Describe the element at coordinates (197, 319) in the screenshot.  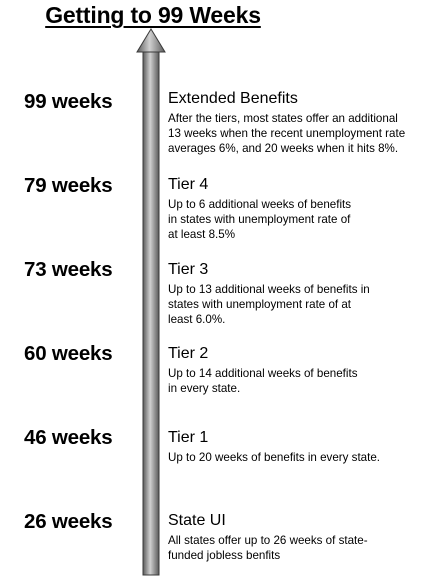
I see `desc-line: least 6.0%.` at that location.